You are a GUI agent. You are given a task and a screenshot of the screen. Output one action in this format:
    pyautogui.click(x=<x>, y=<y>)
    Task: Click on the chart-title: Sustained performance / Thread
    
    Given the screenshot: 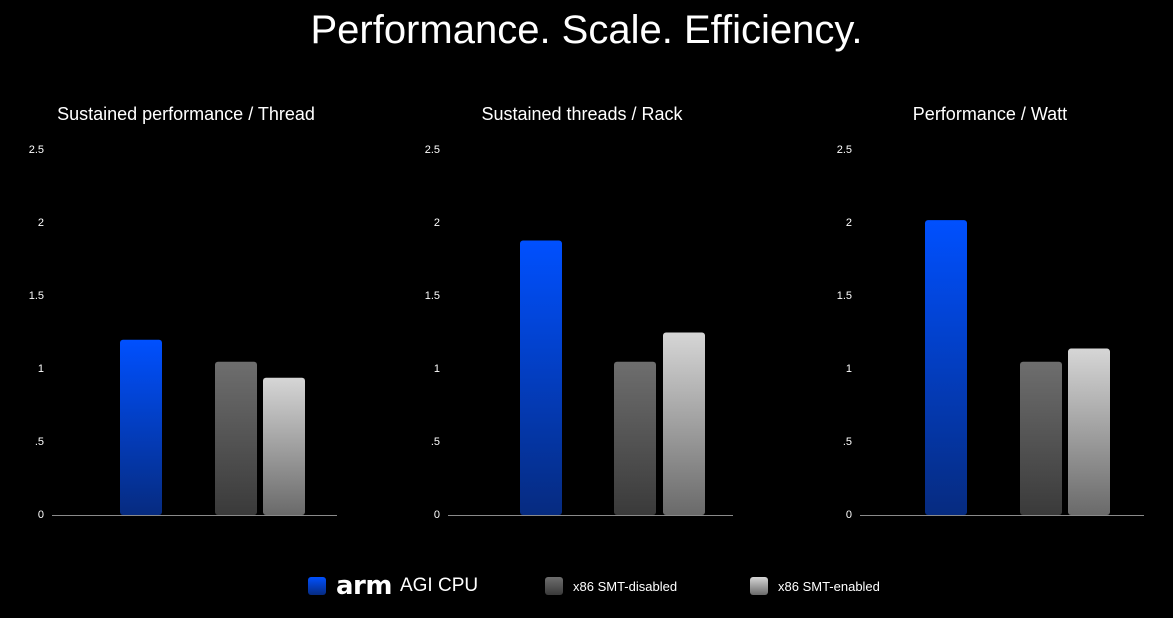 What is the action you would take?
    pyautogui.click(x=186, y=114)
    